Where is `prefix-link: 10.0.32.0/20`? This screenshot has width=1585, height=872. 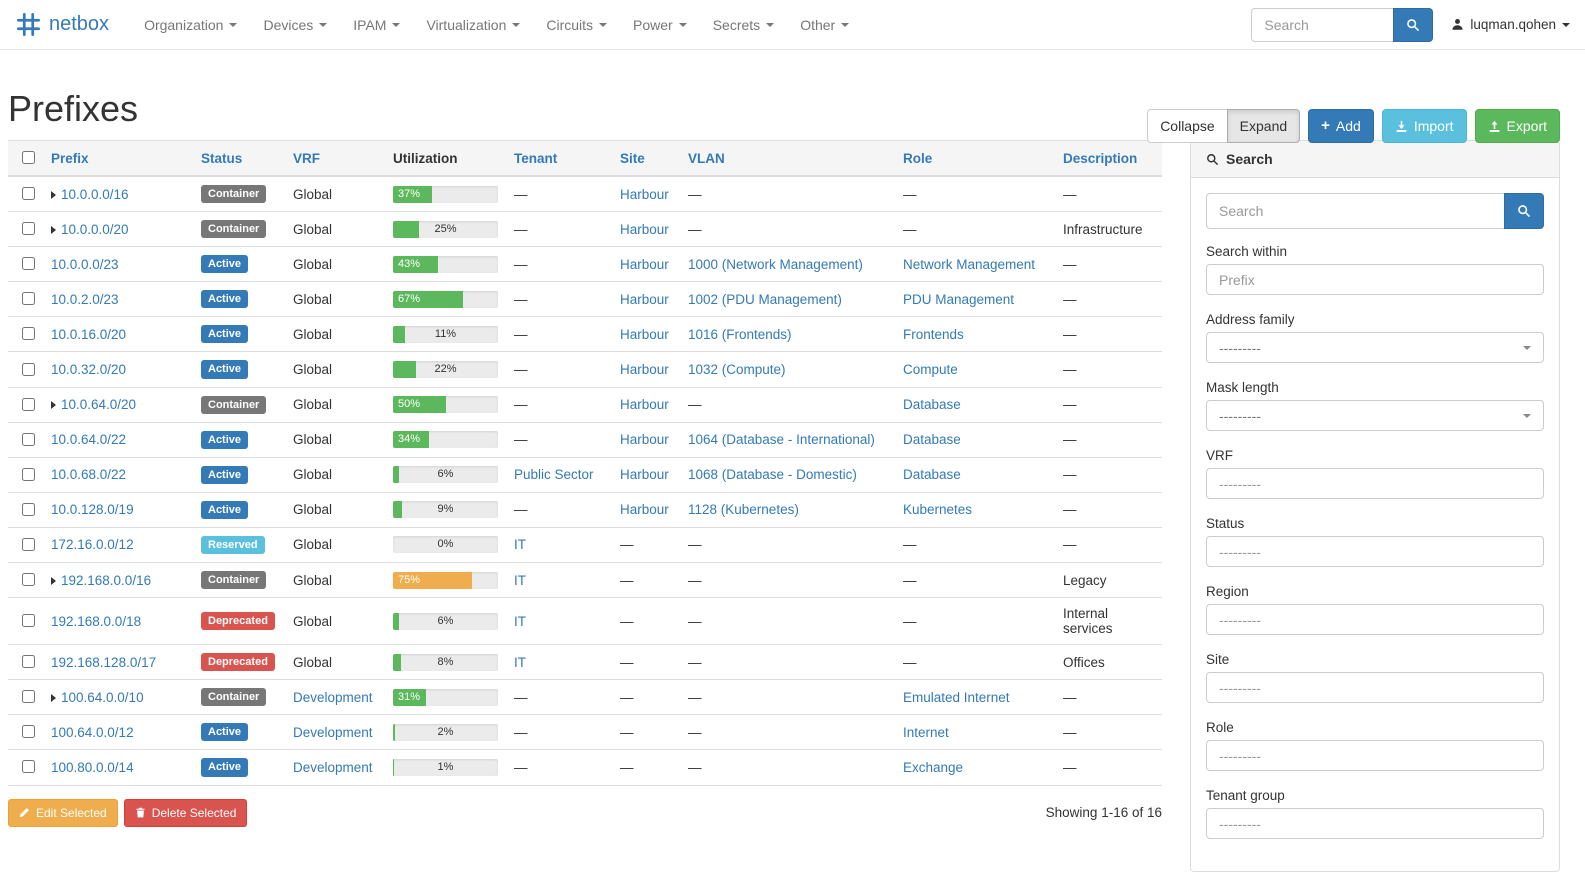
prefix-link: 10.0.32.0/20 is located at coordinates (89, 370).